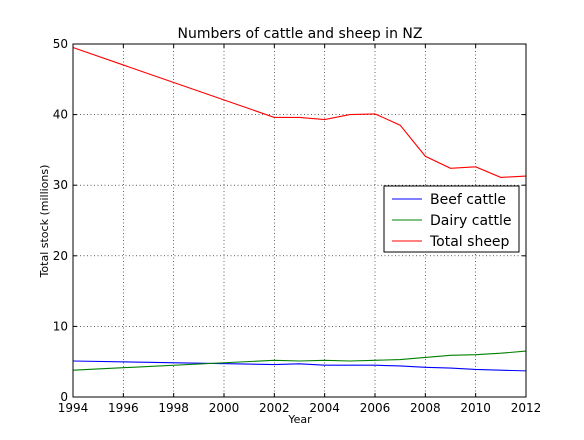 This screenshot has height=440, width=584. What do you see at coordinates (375, 408) in the screenshot?
I see `x-tick-label: 2006` at bounding box center [375, 408].